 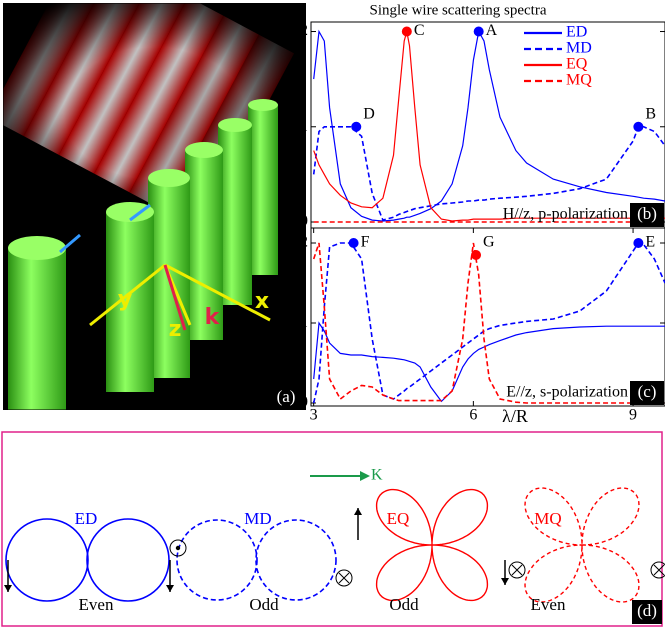 What do you see at coordinates (125, 299) in the screenshot?
I see `axis-letter: y` at bounding box center [125, 299].